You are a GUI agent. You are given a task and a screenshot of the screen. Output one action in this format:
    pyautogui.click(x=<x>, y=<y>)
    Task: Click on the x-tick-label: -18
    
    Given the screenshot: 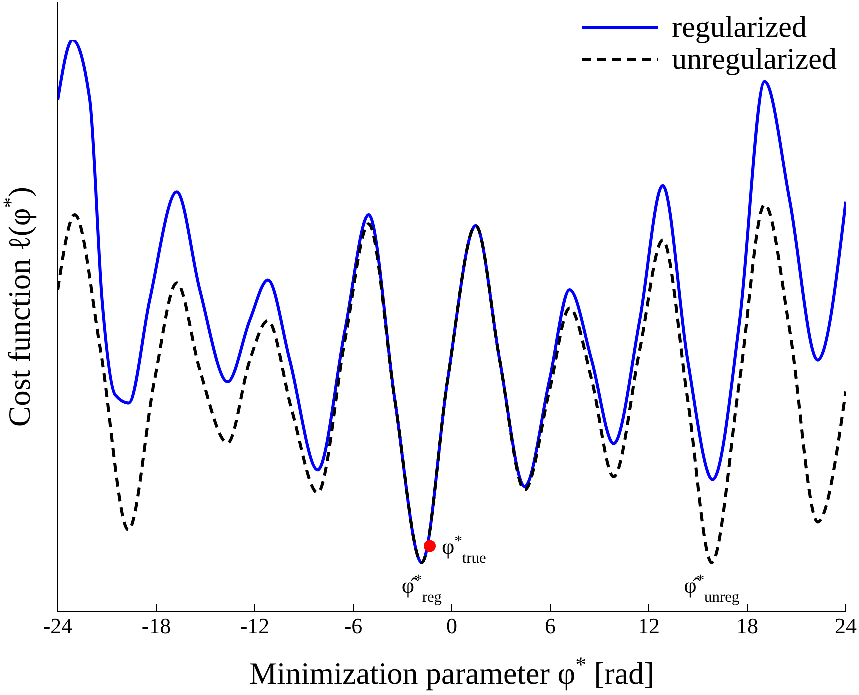 What is the action you would take?
    pyautogui.click(x=157, y=626)
    